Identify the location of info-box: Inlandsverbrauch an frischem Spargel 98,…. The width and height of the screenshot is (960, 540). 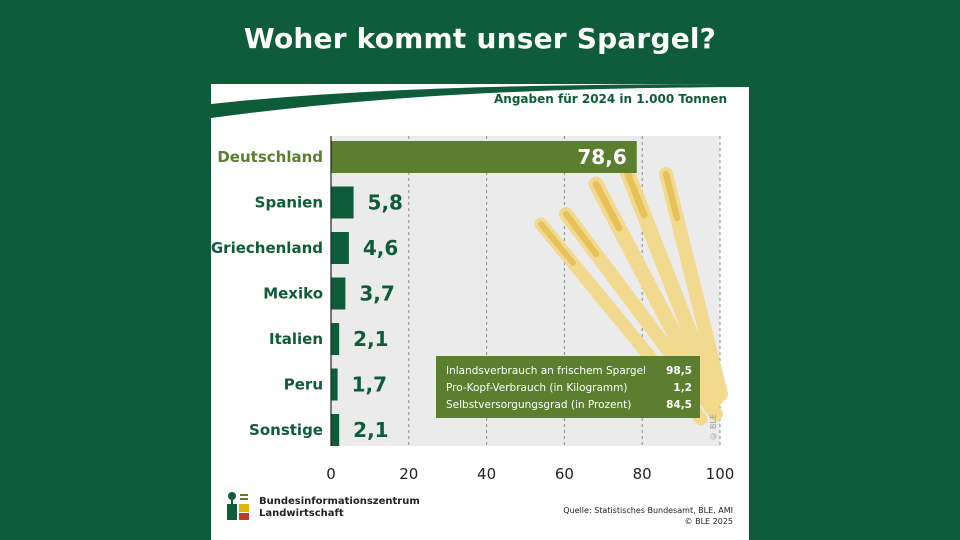
(568, 387).